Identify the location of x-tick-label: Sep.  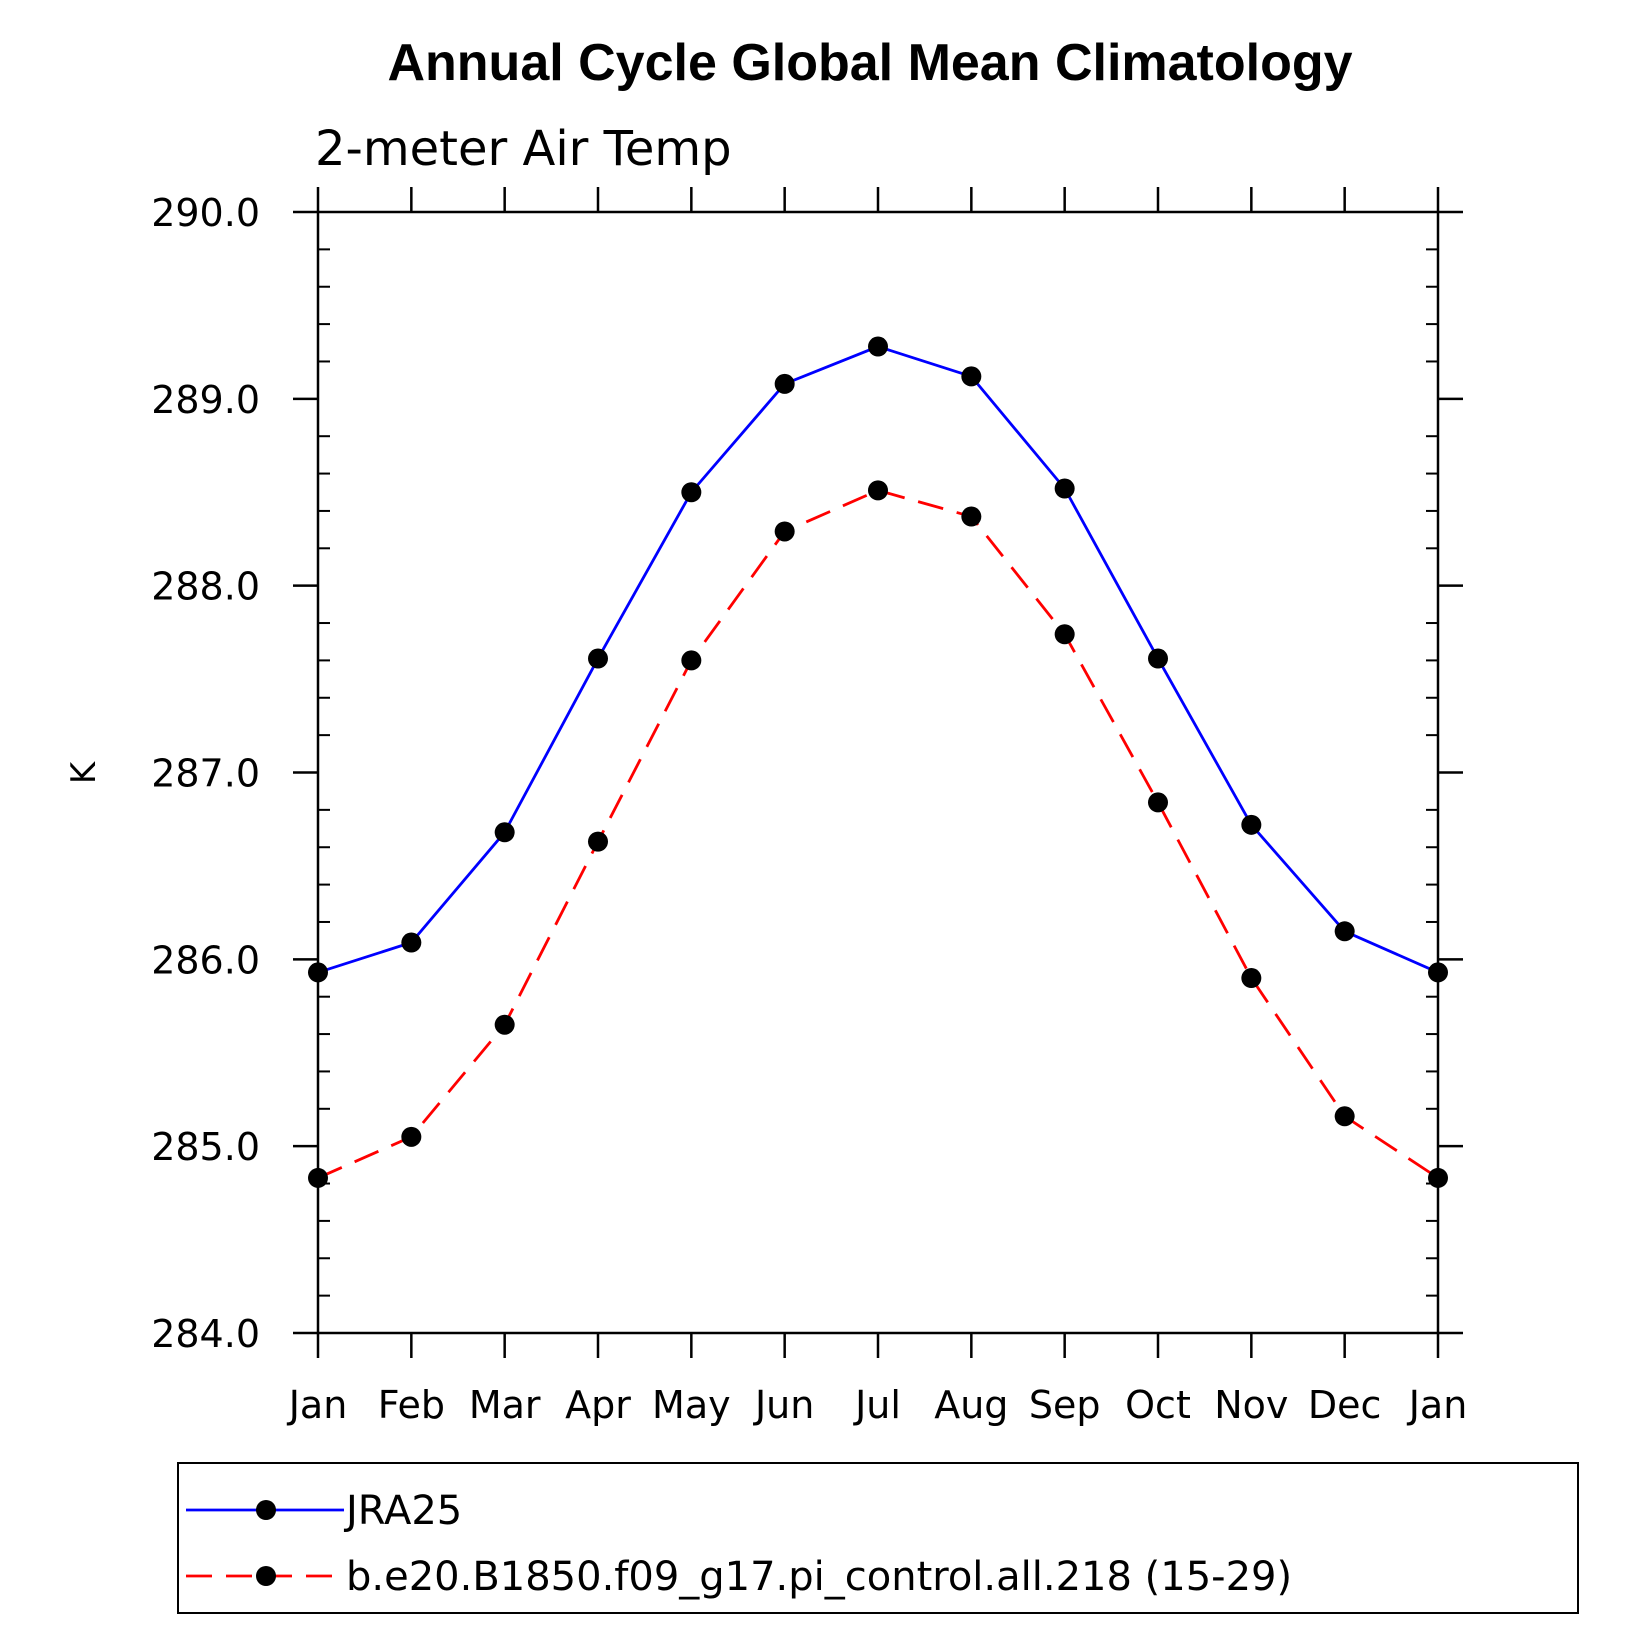
(1065, 1405).